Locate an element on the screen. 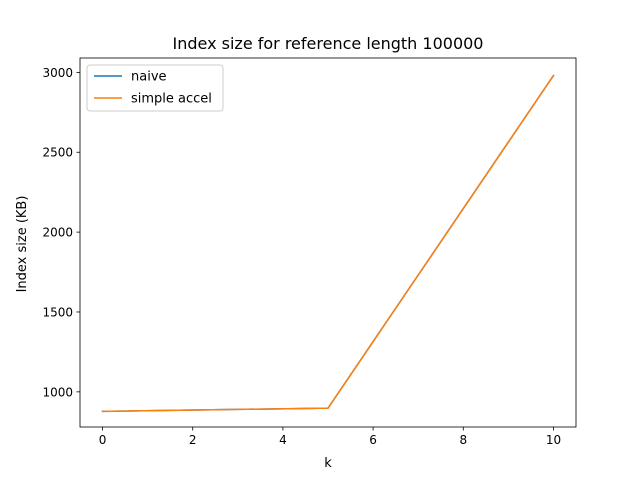 This screenshot has height=485, width=640. legend: naive simple accel is located at coordinates (155, 88).